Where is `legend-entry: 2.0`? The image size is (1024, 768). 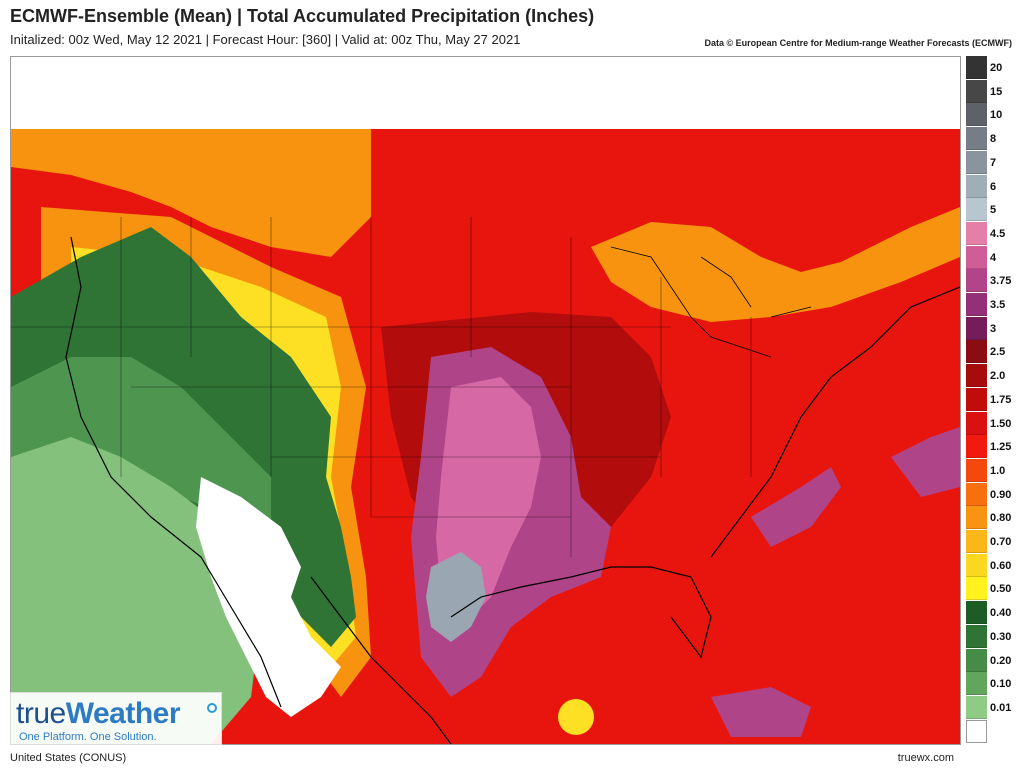 legend-entry: 2.0 is located at coordinates (993, 376).